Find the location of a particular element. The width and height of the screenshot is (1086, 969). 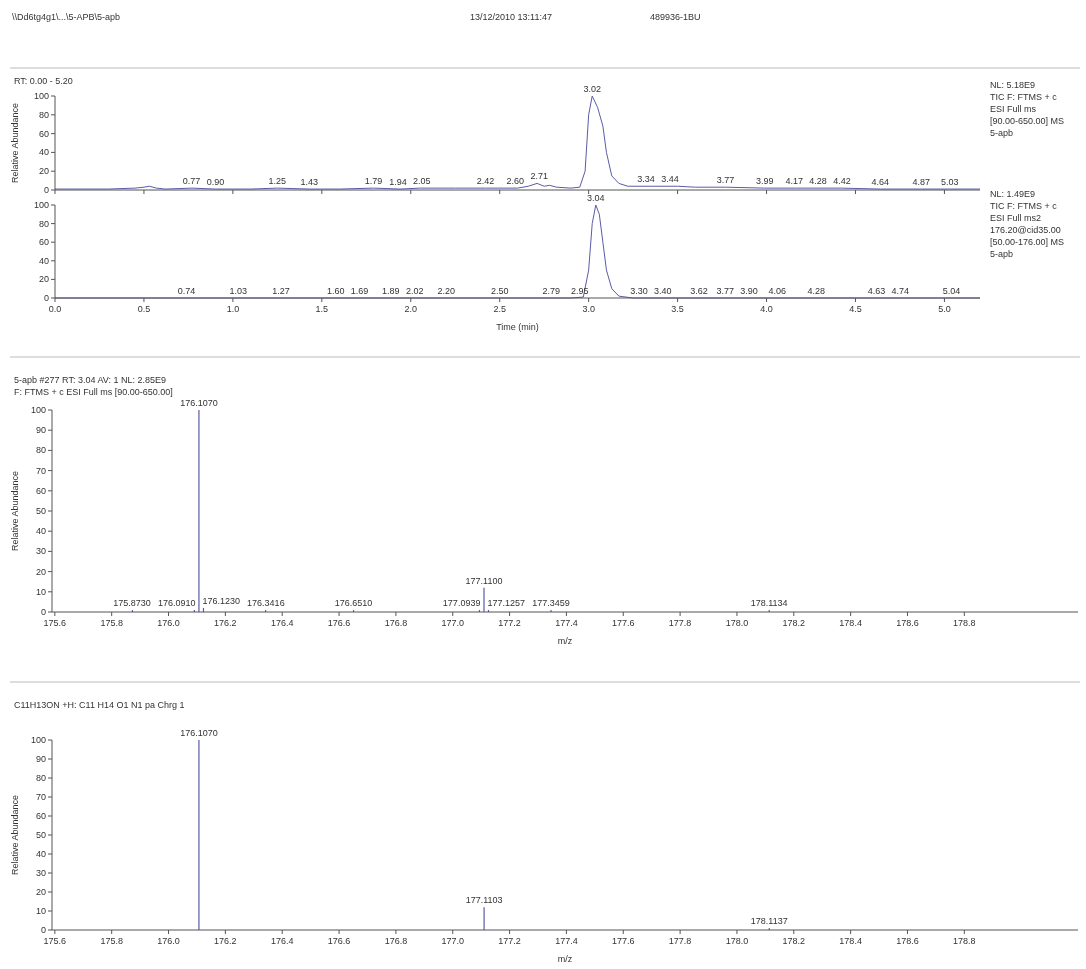

x-tick-label: 176.0 is located at coordinates (168, 623).